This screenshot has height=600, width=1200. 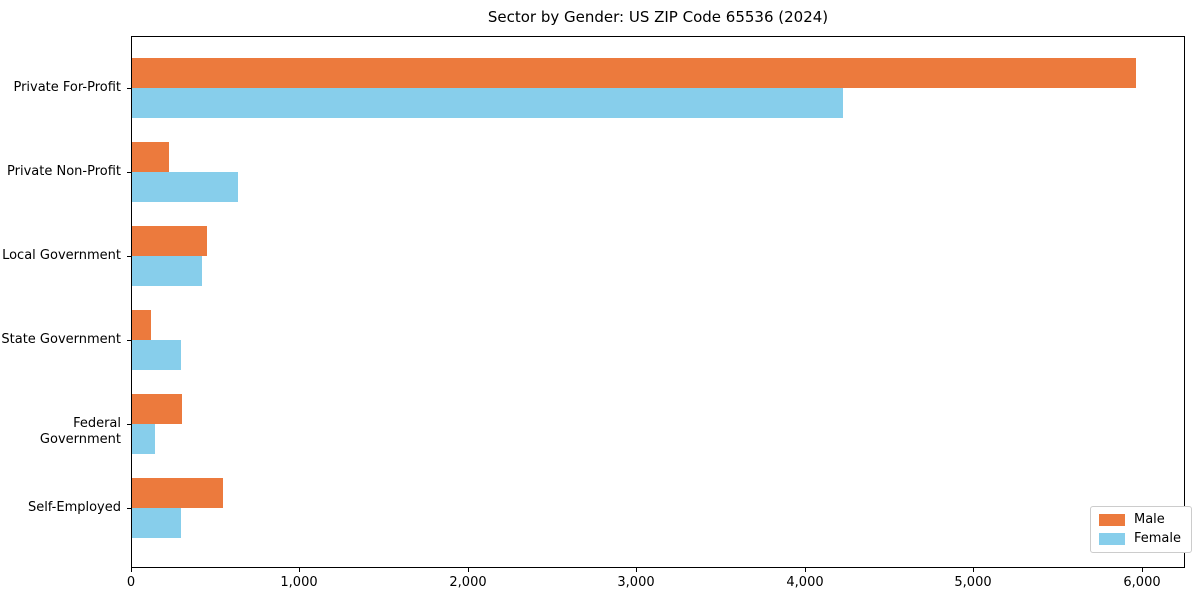 I want to click on x-tick-label: 6,000, so click(x=1142, y=582).